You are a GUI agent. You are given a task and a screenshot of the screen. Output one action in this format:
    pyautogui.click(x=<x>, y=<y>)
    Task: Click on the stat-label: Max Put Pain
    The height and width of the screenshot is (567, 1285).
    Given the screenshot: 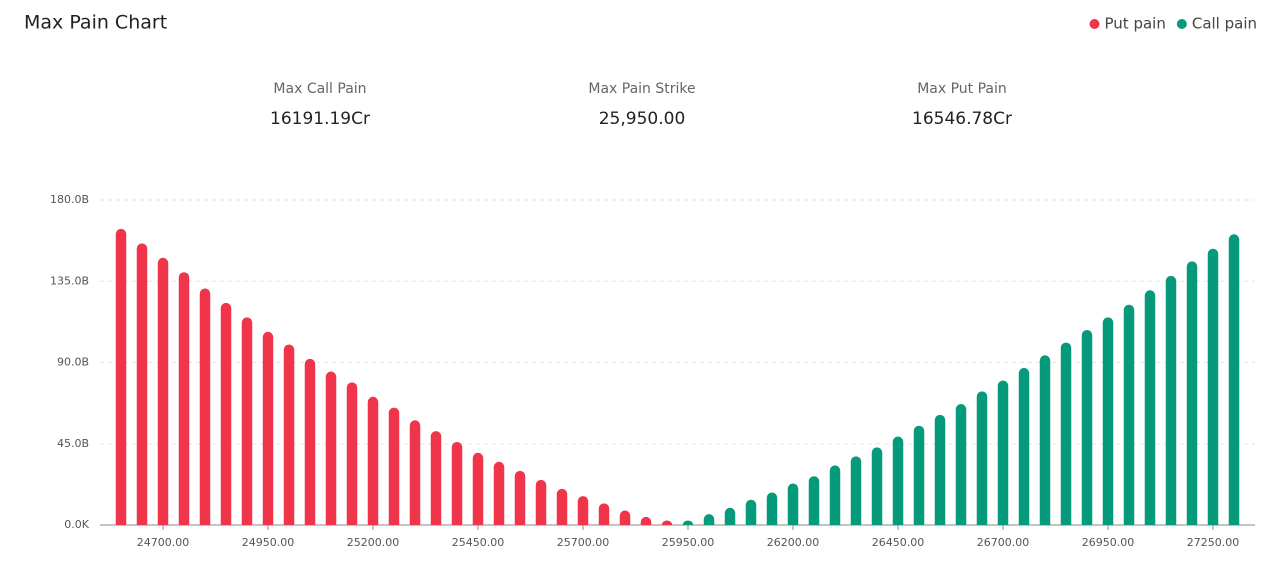 What is the action you would take?
    pyautogui.click(x=962, y=89)
    